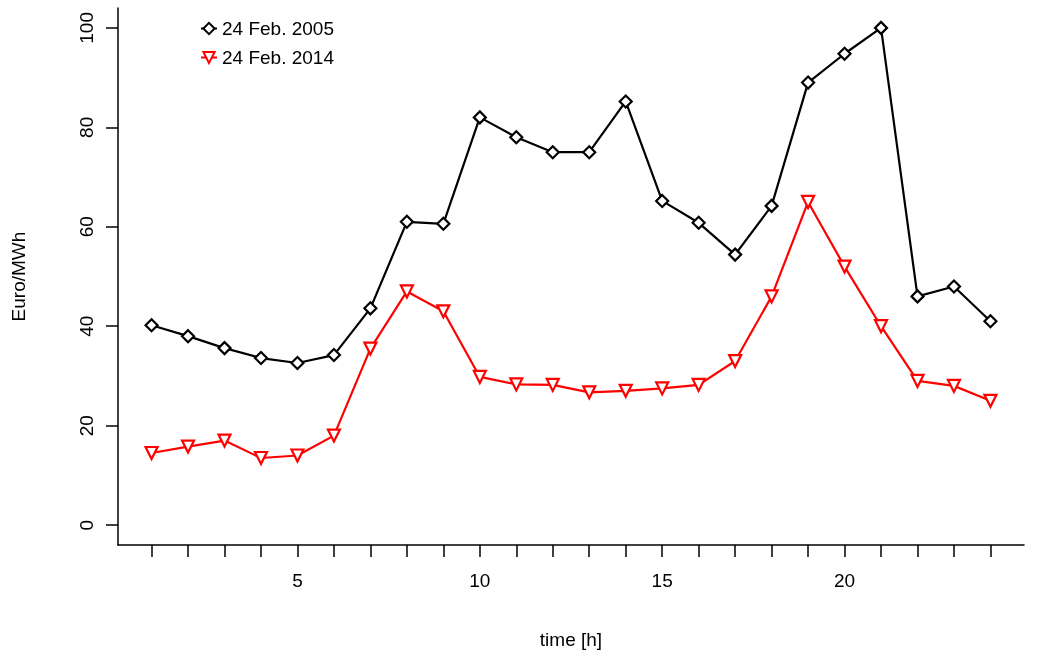 This screenshot has height=654, width=1042. What do you see at coordinates (278, 28) in the screenshot?
I see `legend-label: 24 Feb. 2005` at bounding box center [278, 28].